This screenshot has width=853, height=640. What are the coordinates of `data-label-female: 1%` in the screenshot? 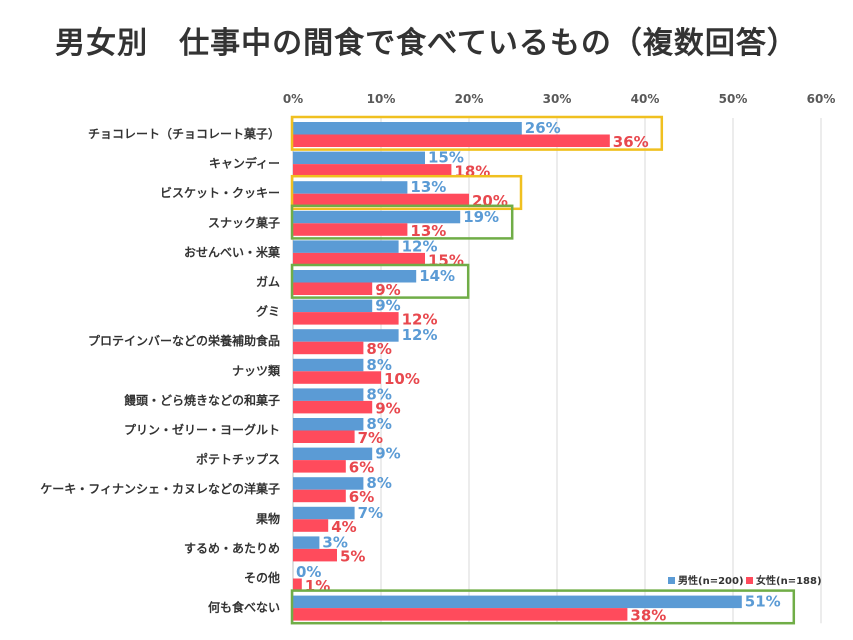 It's located at (317, 586).